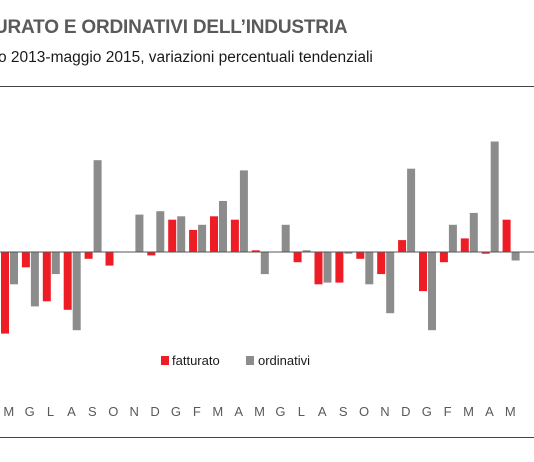 The image size is (534, 462). What do you see at coordinates (165, 360) in the screenshot?
I see `legend-swatch-fatturato` at bounding box center [165, 360].